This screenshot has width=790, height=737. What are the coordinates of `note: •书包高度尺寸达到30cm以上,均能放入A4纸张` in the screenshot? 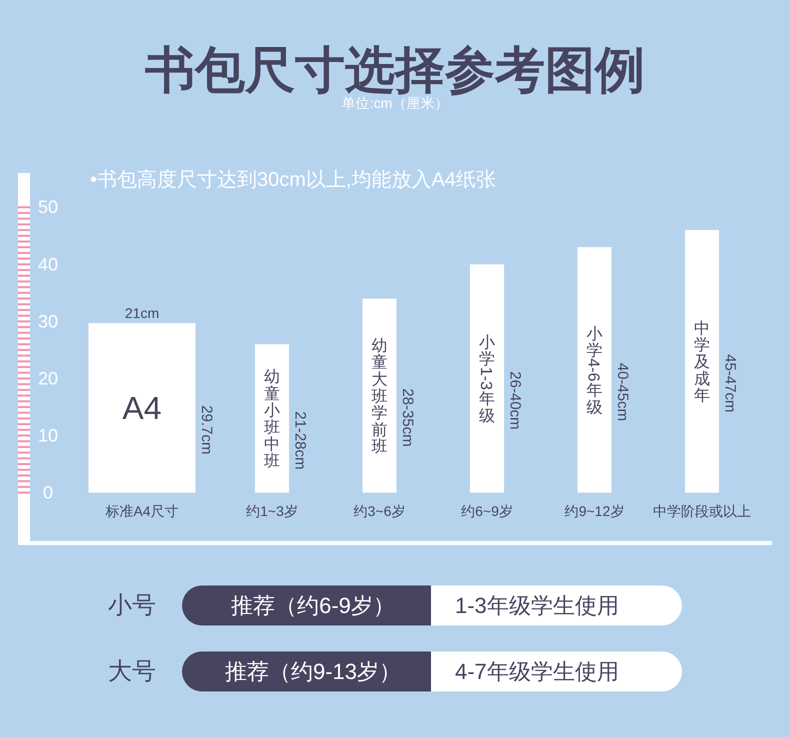 It's located at (293, 180).